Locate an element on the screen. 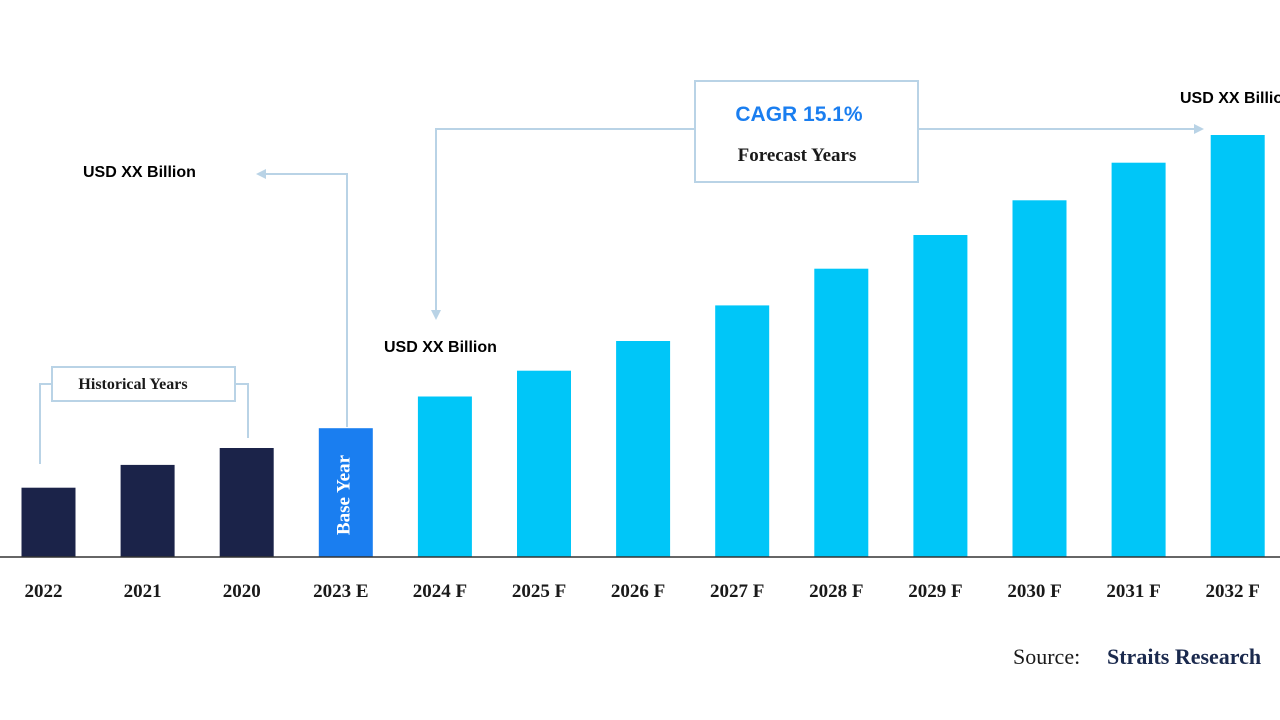 The width and height of the screenshot is (1280, 720). bar-2023-e is located at coordinates (345, 492).